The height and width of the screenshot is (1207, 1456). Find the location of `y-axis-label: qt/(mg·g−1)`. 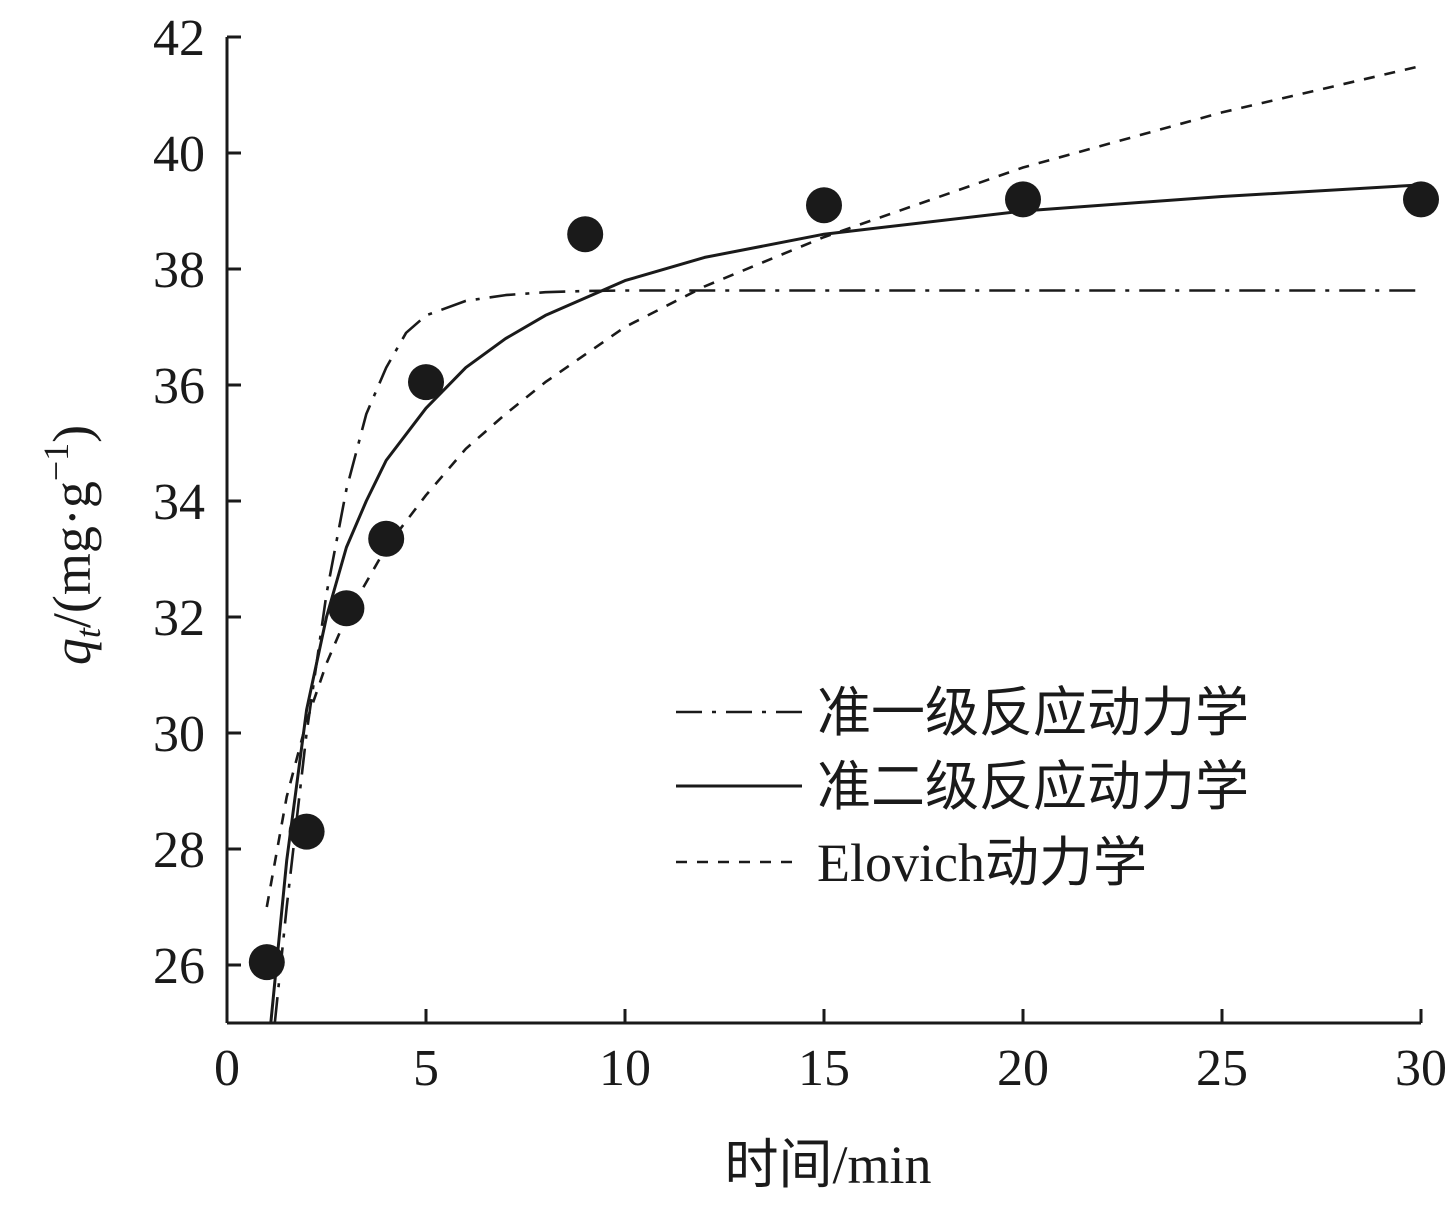

y-axis-label: qt/(mg·g−1) is located at coordinates (72, 545).